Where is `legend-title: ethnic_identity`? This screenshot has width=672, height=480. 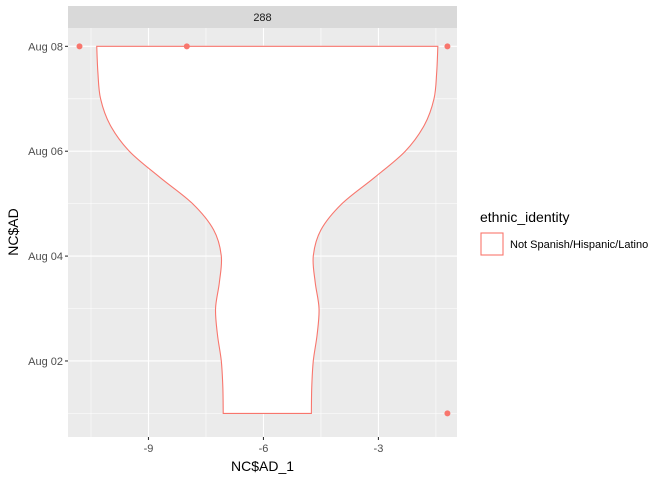
legend-title: ethnic_identity is located at coordinates (525, 217).